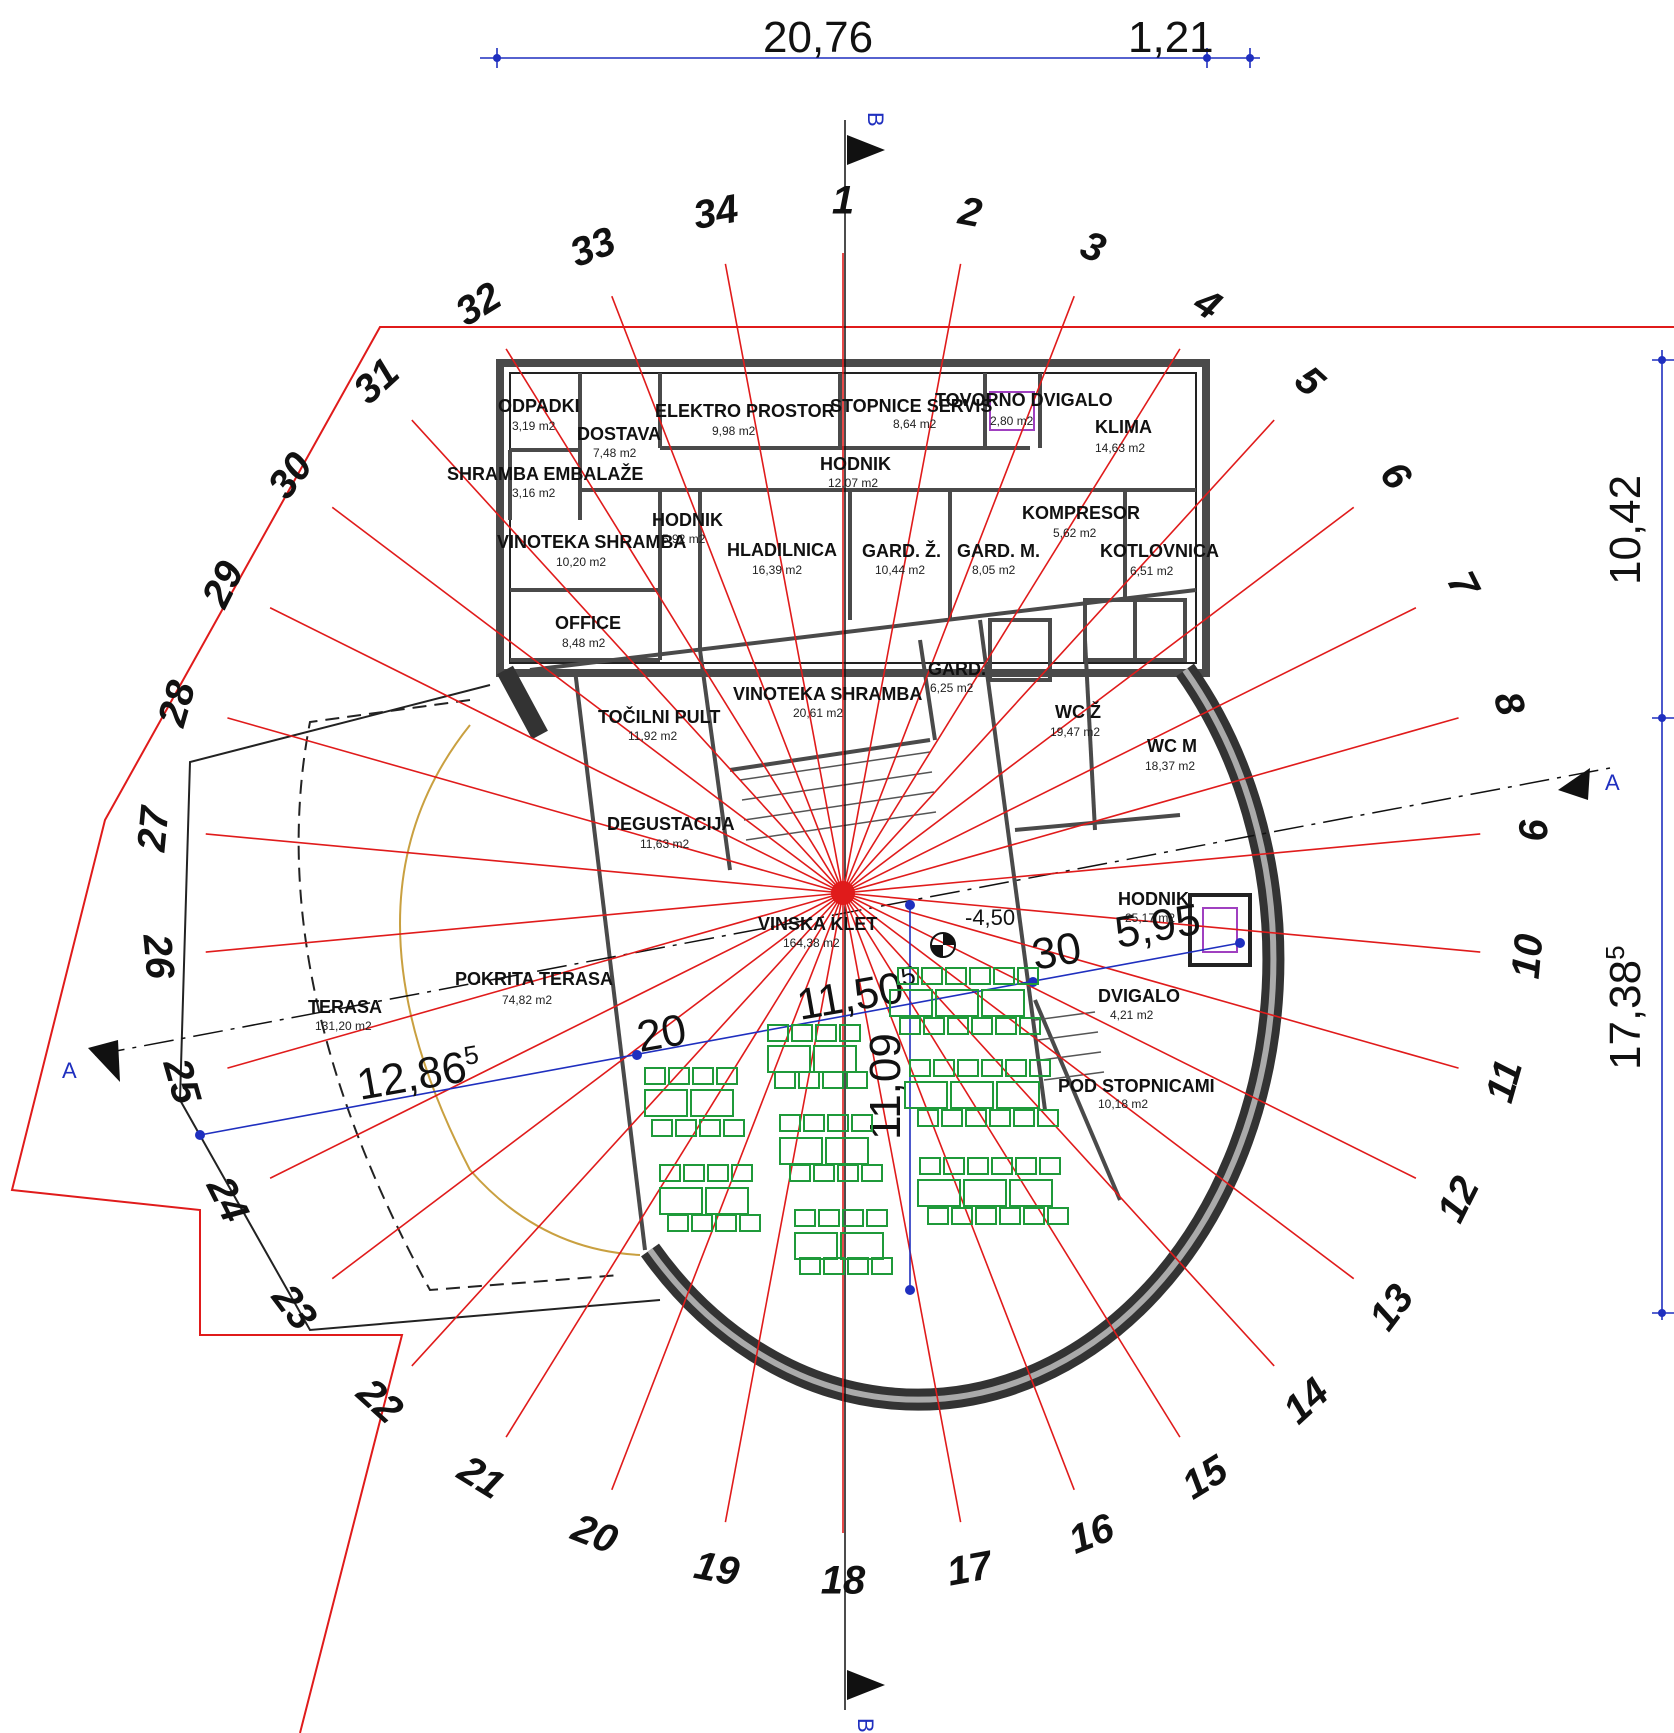  Describe the element at coordinates (717, 1569) in the screenshot. I see `radial-axis-number: 19` at that location.